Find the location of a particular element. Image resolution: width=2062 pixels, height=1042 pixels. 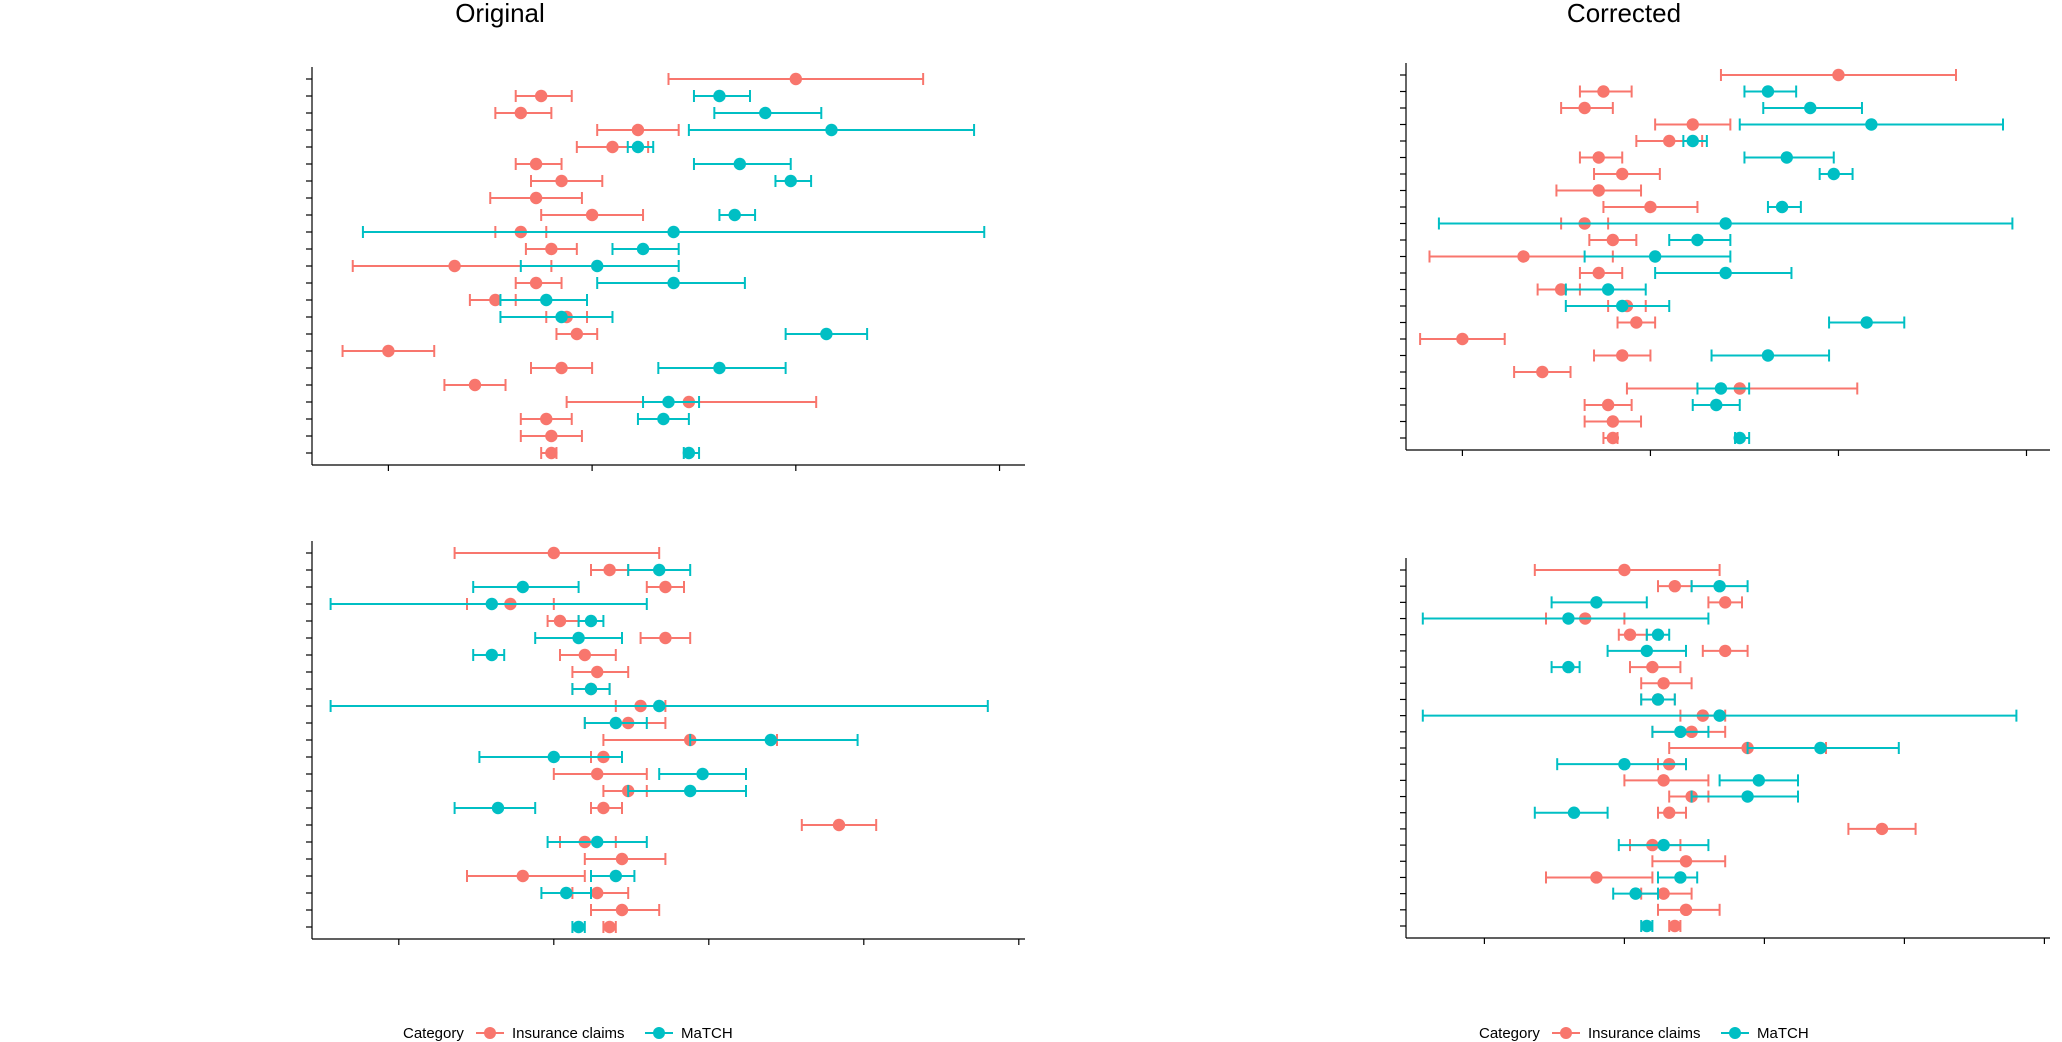

panel-original-heritability is located at coordinates (665, 269).